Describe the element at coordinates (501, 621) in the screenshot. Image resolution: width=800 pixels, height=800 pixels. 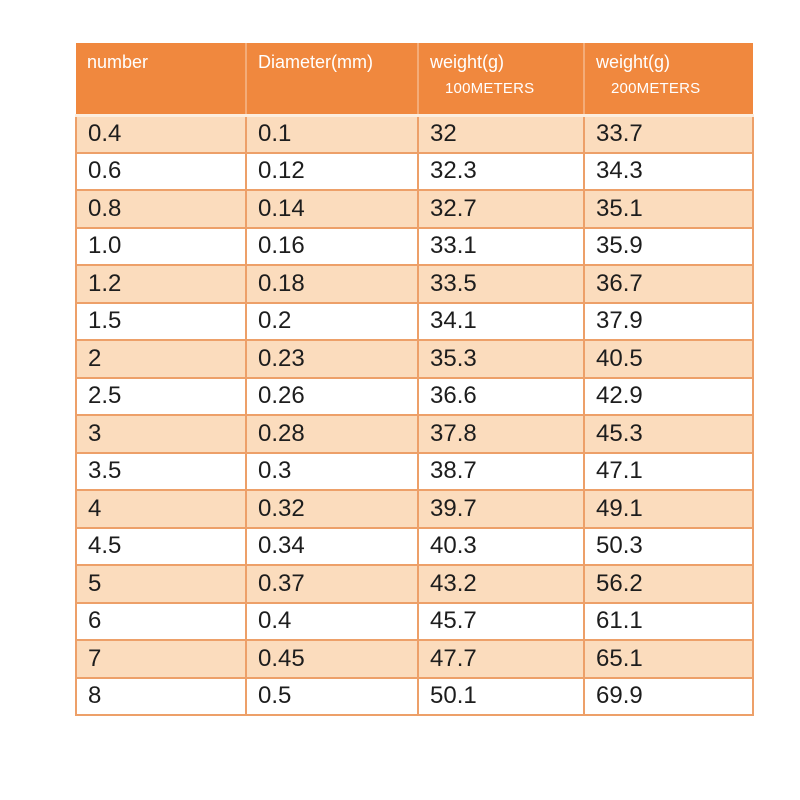
I see `table-cell: 45.7` at that location.